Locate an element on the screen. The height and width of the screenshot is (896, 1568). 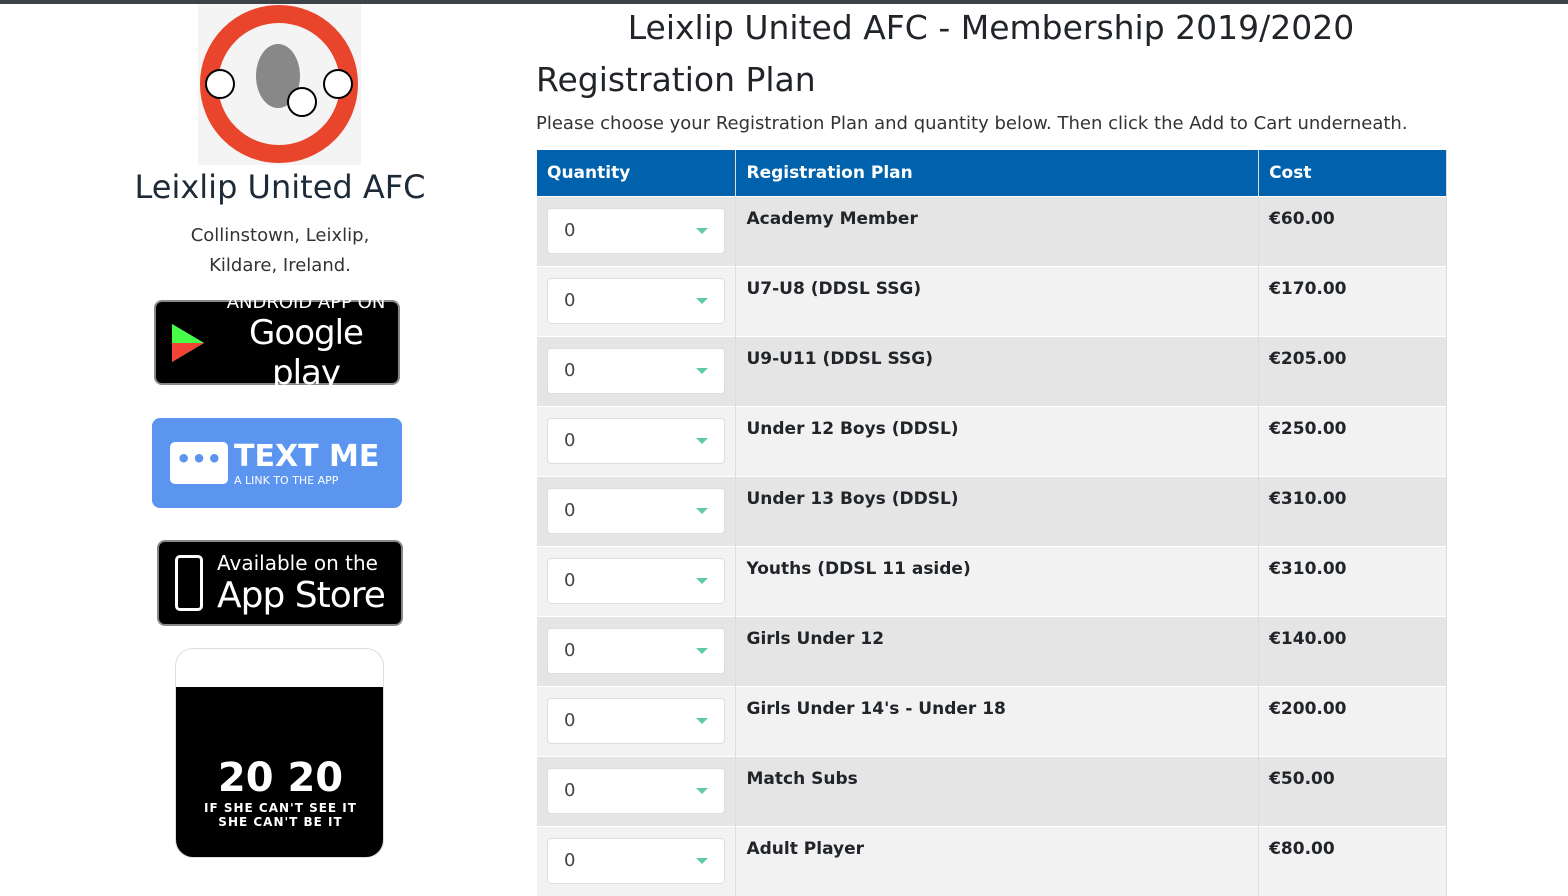
table-row: 0 Under 12 Boys (DDSL) €250.00 is located at coordinates (992, 440).